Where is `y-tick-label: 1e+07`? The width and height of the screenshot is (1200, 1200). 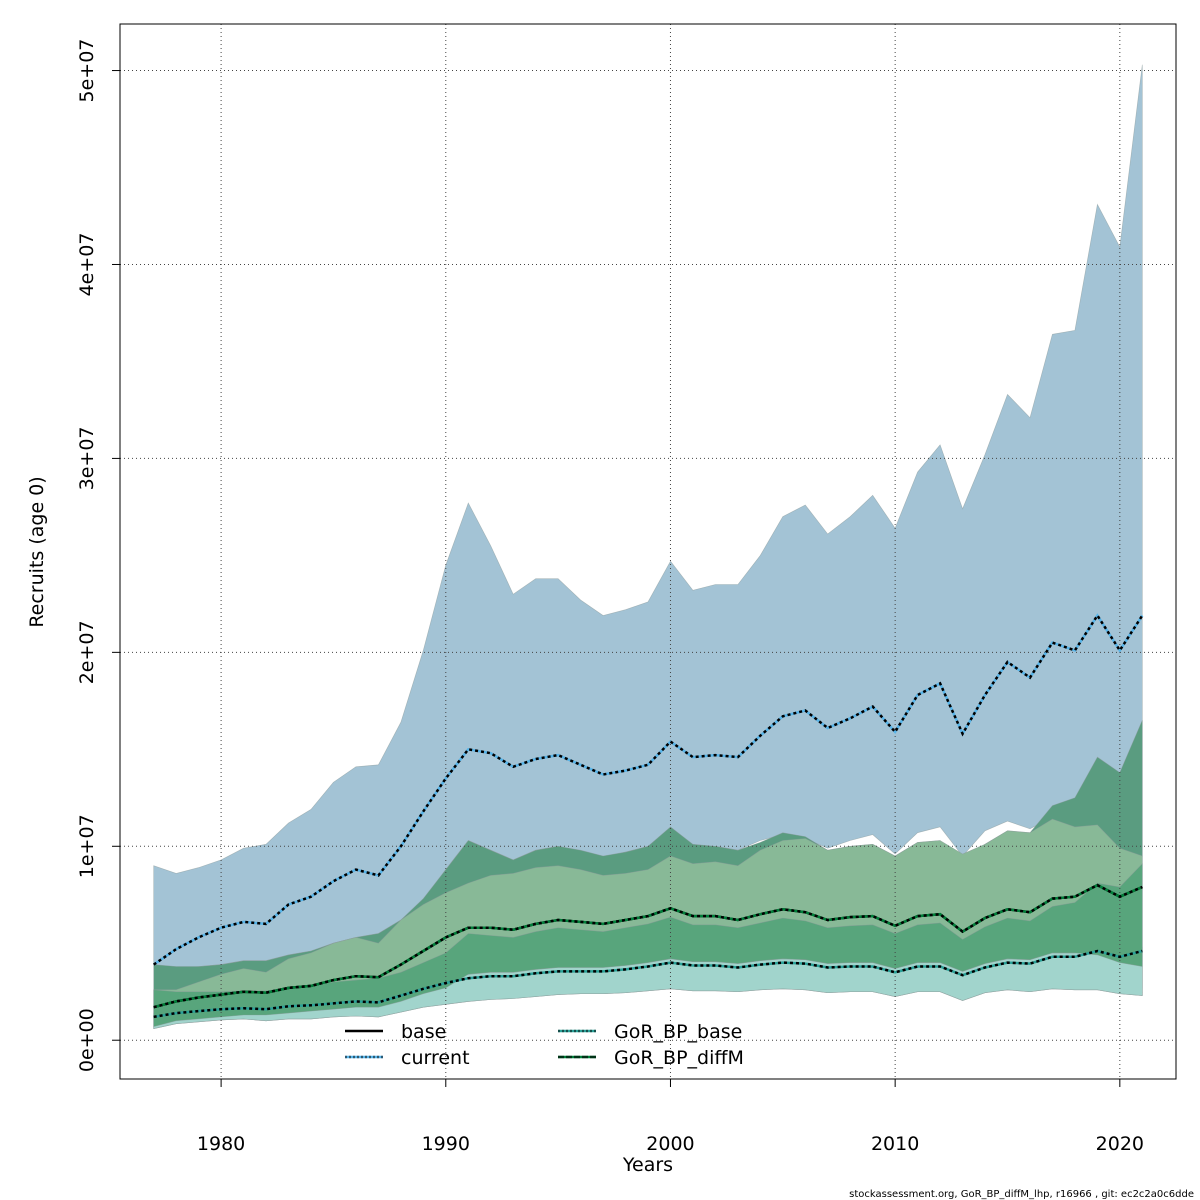
y-tick-label: 1e+07 is located at coordinates (87, 846).